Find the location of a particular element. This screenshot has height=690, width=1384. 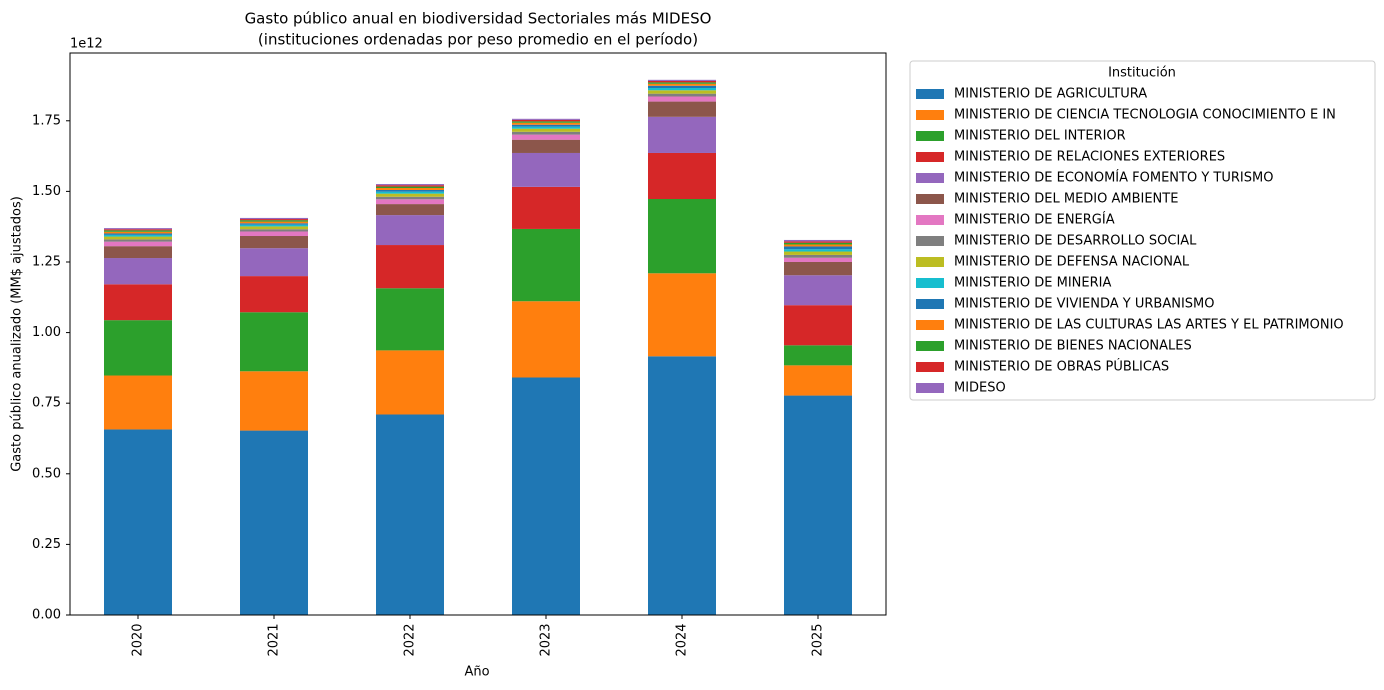

legend-label: MINISTERIO DE ENERGÍA is located at coordinates (1034, 220).